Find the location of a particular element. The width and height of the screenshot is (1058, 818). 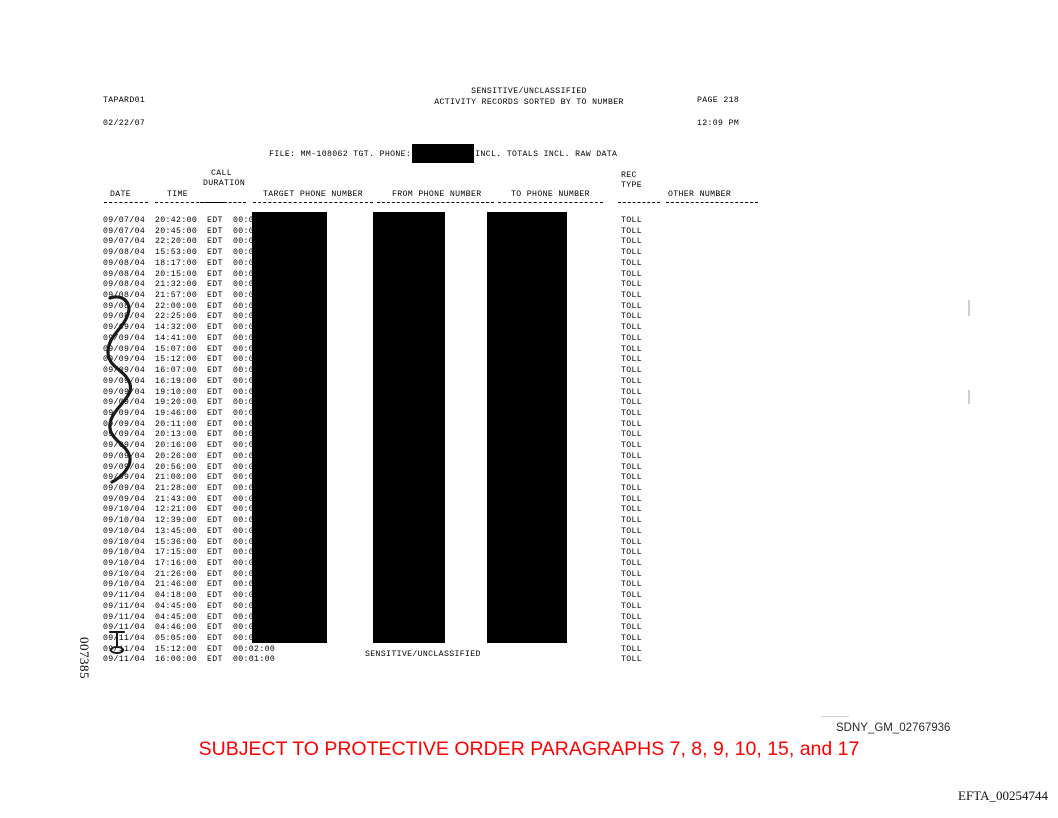

cell-time: 21:32:00 is located at coordinates (176, 285).